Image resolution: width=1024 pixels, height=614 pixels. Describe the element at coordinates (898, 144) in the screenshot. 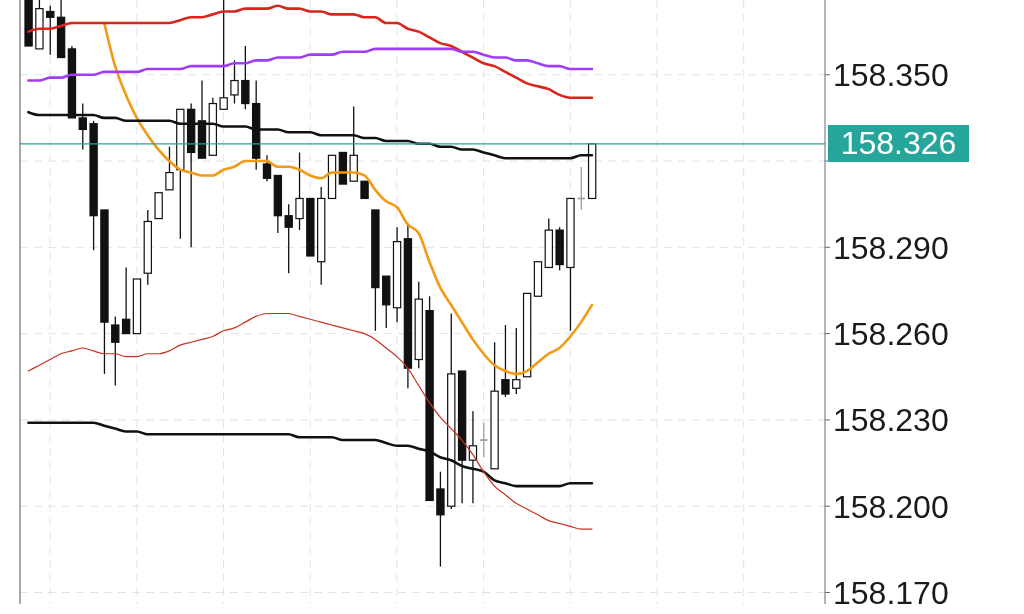

I see `price-tag: 158.326` at that location.